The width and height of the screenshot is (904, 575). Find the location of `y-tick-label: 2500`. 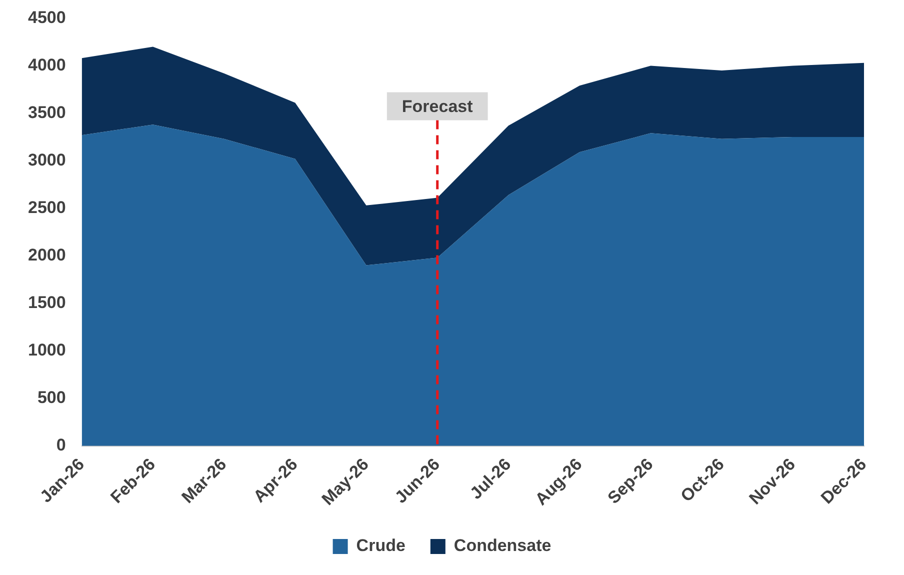

y-tick-label: 2500 is located at coordinates (47, 207).